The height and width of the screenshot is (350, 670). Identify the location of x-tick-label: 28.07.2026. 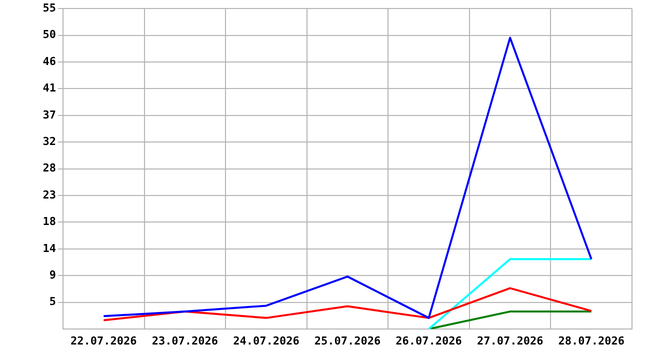
(591, 341).